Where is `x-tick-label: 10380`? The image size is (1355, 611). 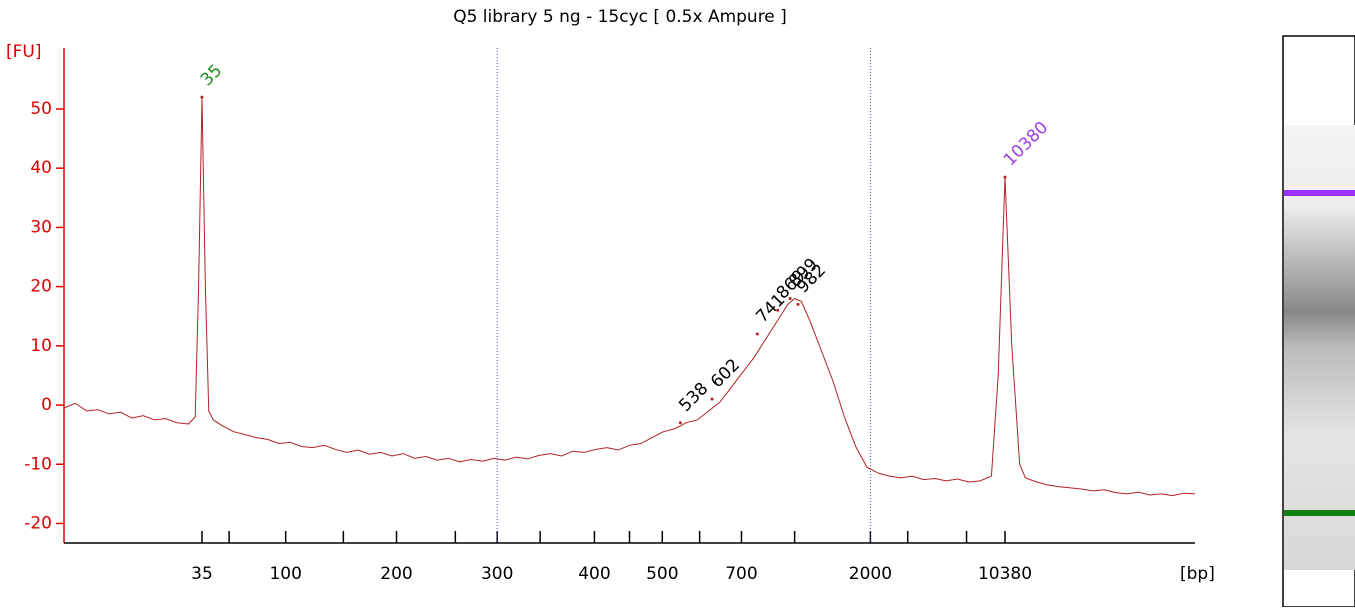
x-tick-label: 10380 is located at coordinates (1005, 574).